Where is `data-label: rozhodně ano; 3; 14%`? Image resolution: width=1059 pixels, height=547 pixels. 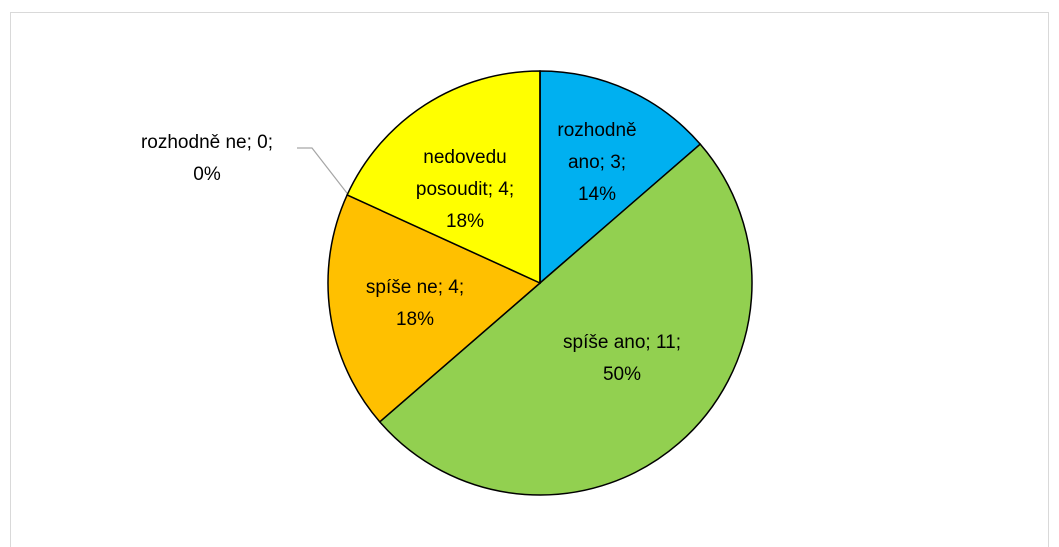
data-label: rozhodně ano; 3; 14% is located at coordinates (596, 162).